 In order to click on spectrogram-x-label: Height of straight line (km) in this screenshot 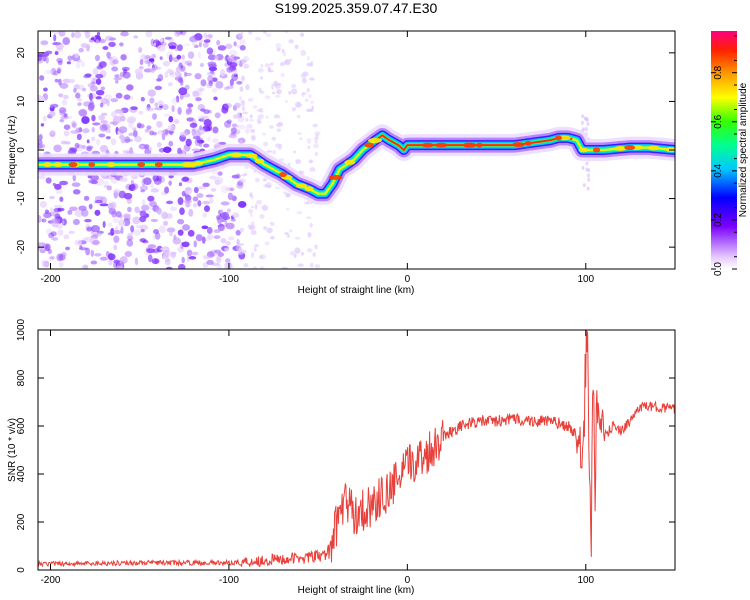, I will do `click(356, 290)`.